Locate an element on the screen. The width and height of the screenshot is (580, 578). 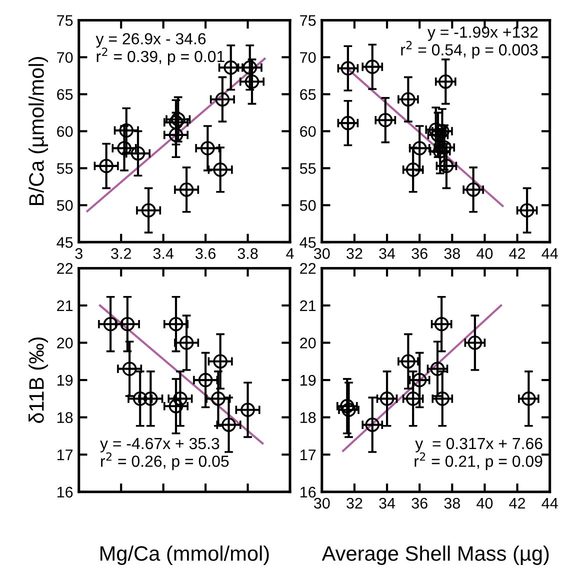
annotation: y = -1.99x +132 is located at coordinates (482, 33).